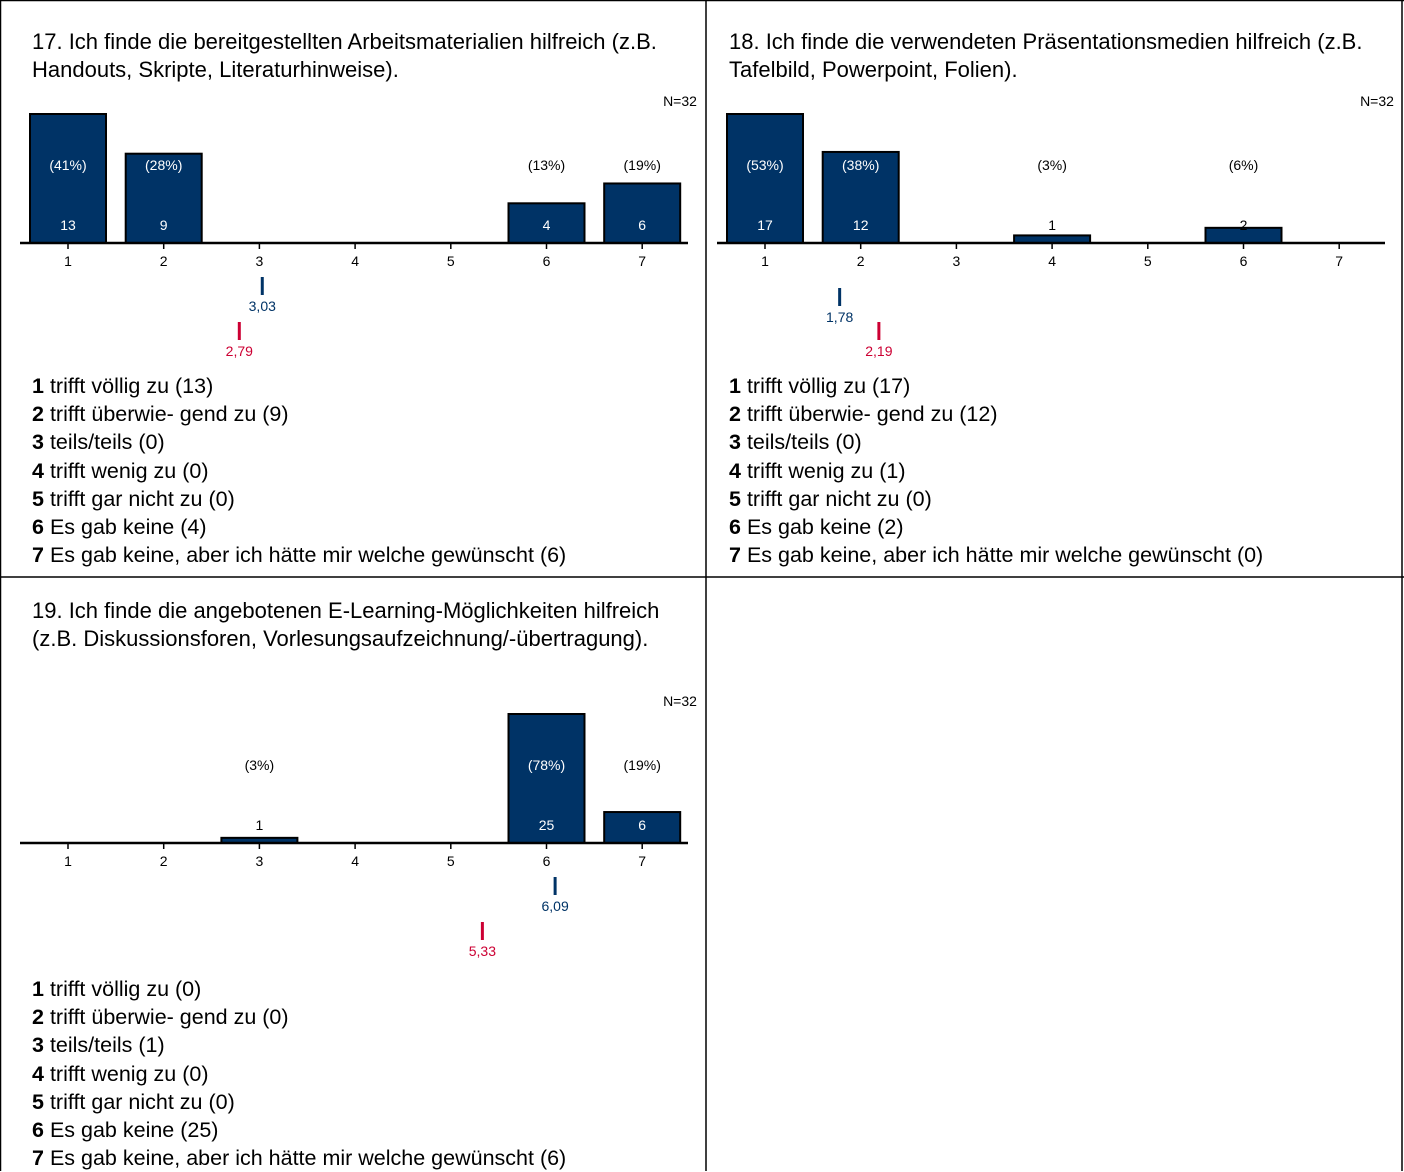 The image size is (1404, 1172). What do you see at coordinates (825, 527) in the screenshot?
I see `legend-text: Es gab keine (2)` at bounding box center [825, 527].